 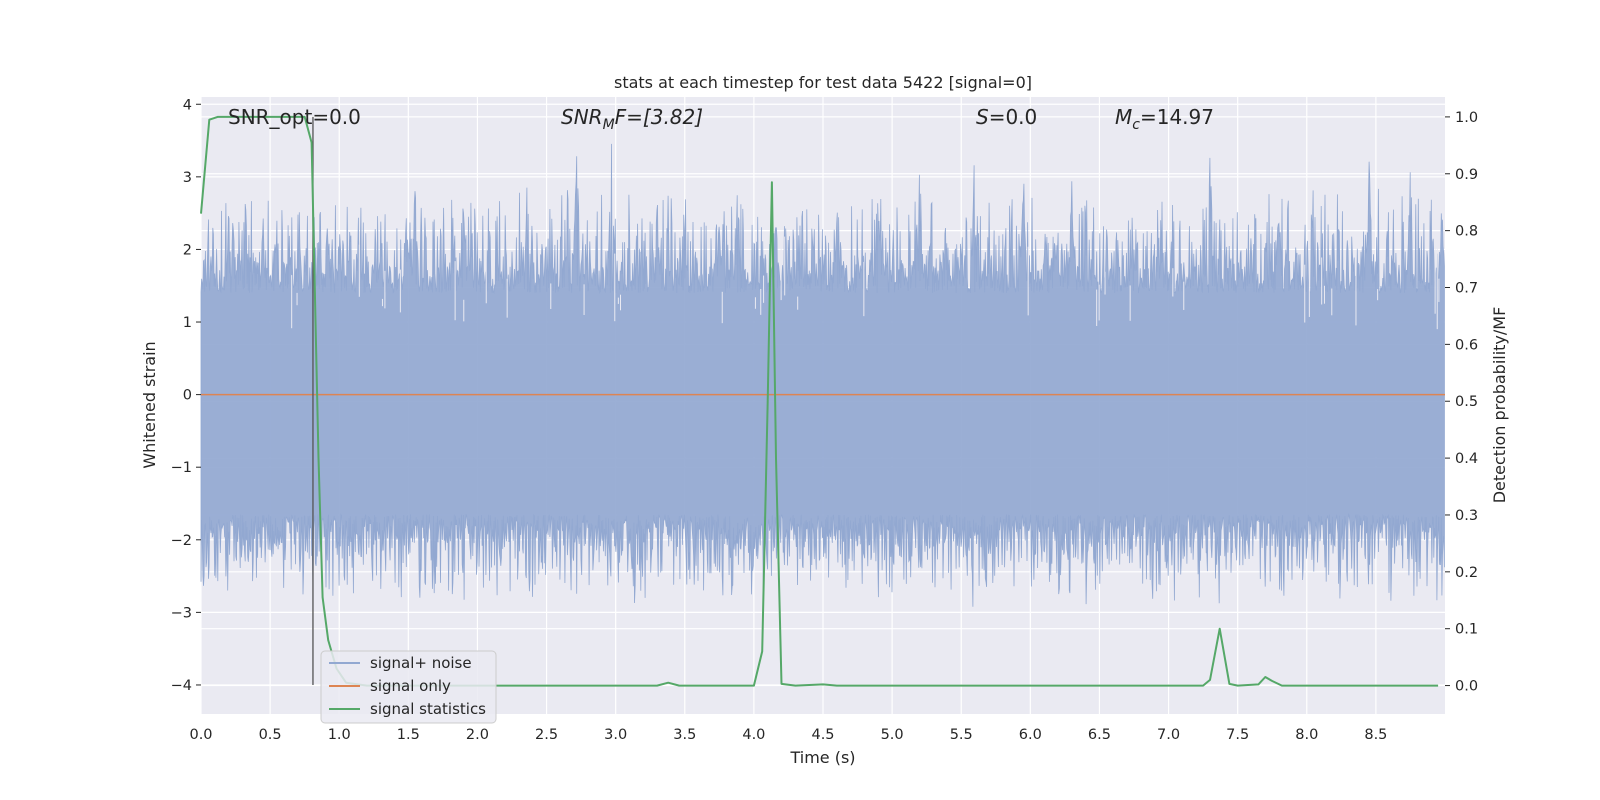 What do you see at coordinates (1466, 573) in the screenshot?
I see `y2-tick-label: 0.2` at bounding box center [1466, 573].